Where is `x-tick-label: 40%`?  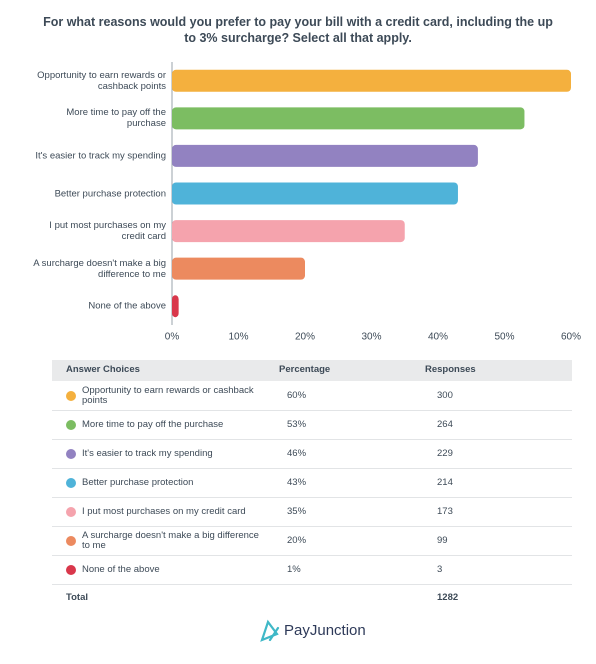
x-tick-label: 40% is located at coordinates (438, 337).